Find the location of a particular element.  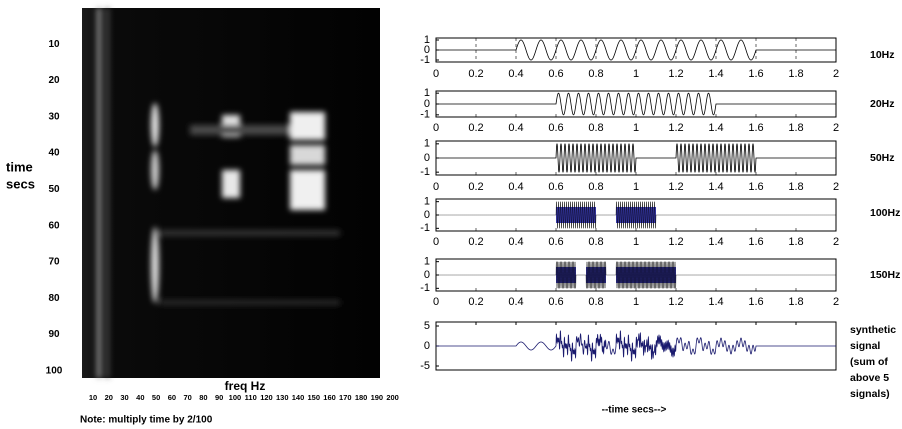

y-tick-label: -5 is located at coordinates (425, 366).